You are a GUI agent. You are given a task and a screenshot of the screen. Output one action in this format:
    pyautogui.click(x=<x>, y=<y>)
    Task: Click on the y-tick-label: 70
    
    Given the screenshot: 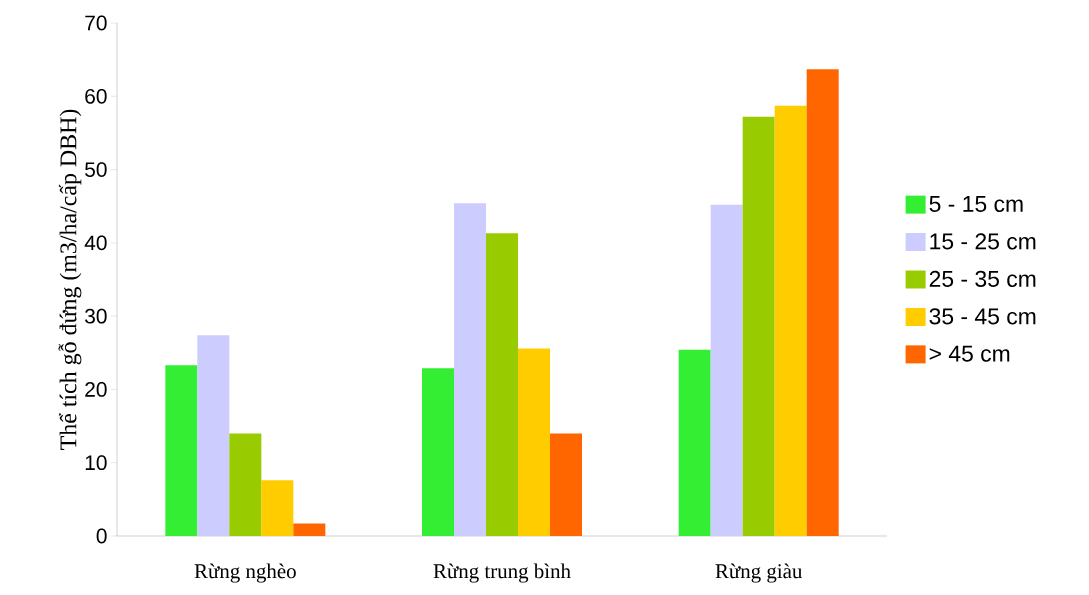 What is the action you would take?
    pyautogui.click(x=96, y=23)
    